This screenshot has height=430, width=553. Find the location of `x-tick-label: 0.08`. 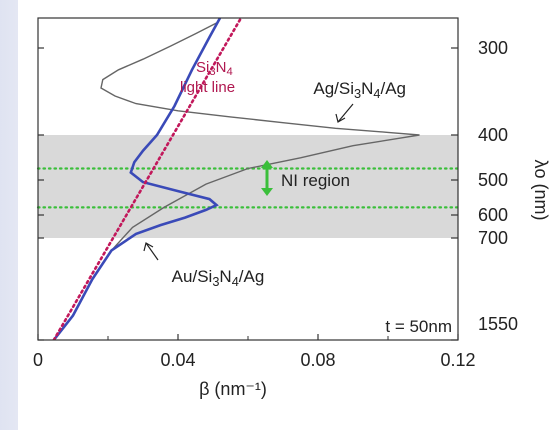

x-tick-label: 0.08 is located at coordinates (317, 360).